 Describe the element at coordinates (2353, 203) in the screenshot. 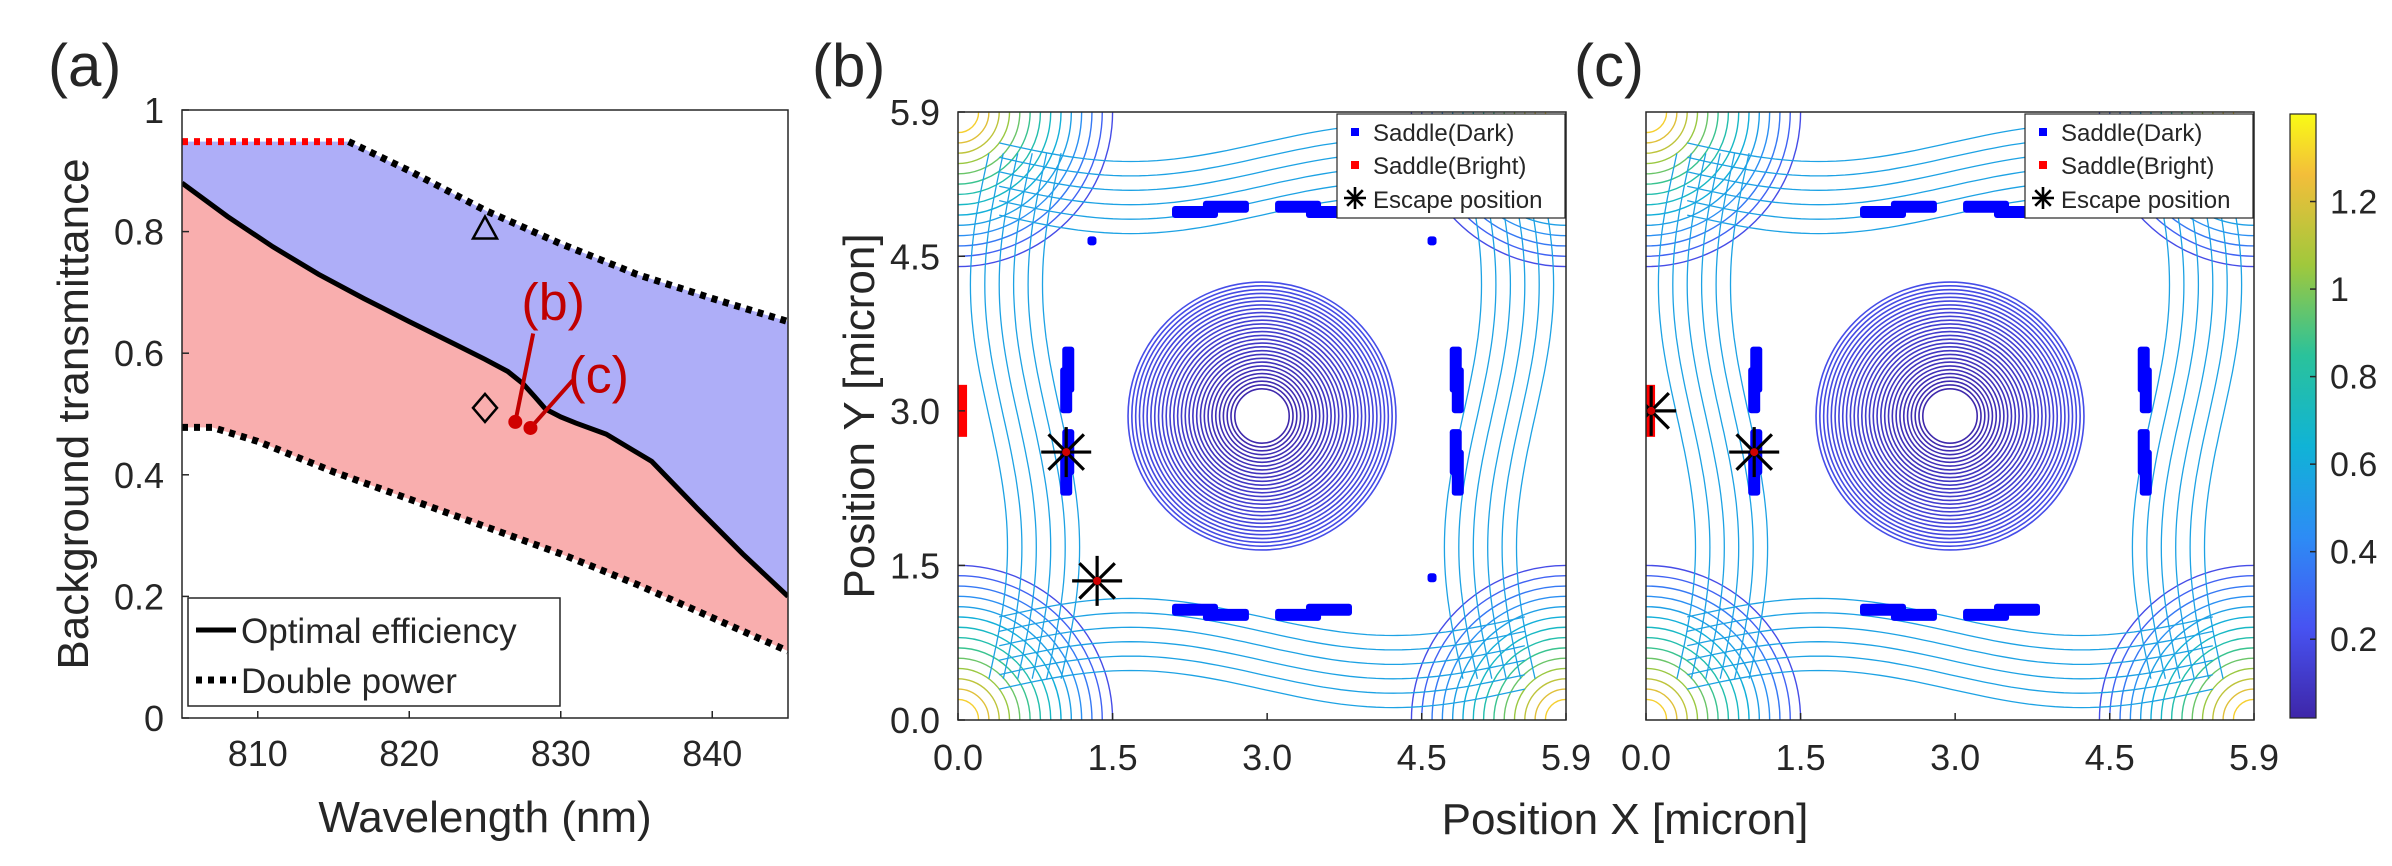

I see `colorbar-tick-label: 1.2` at that location.